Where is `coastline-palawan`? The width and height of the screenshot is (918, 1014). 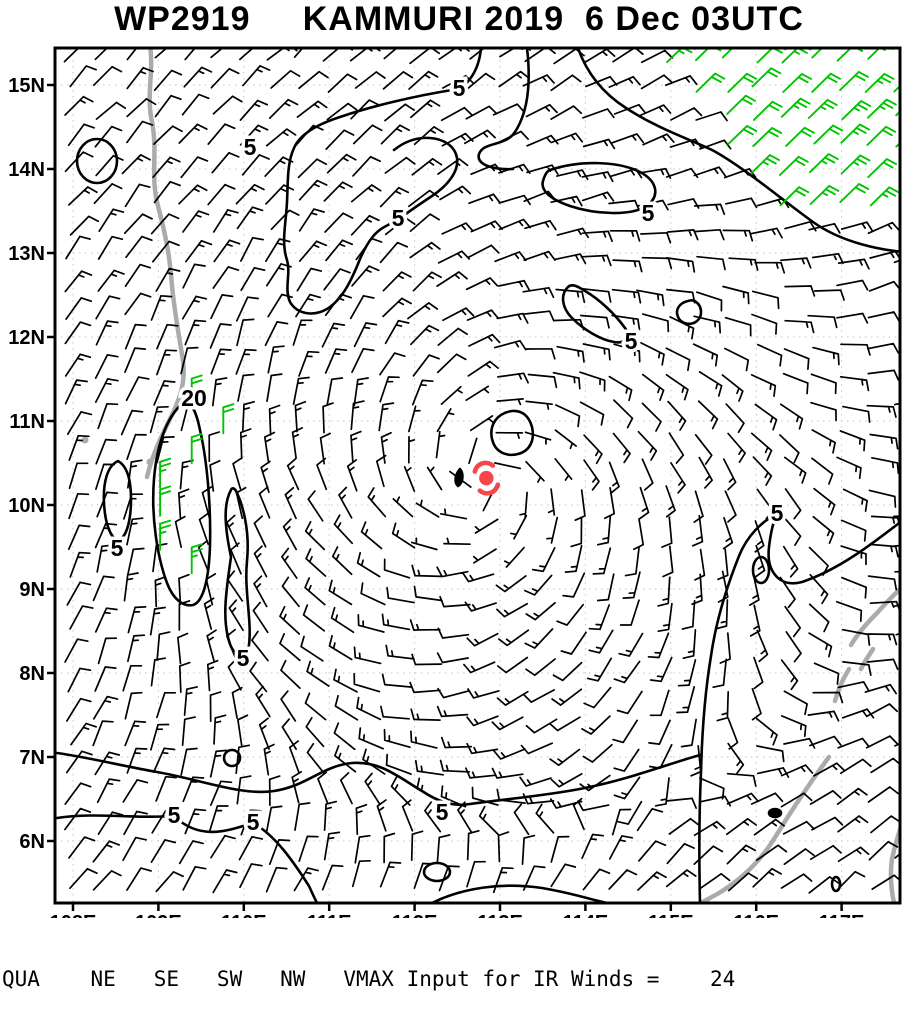 coastline-palawan is located at coordinates (866, 645).